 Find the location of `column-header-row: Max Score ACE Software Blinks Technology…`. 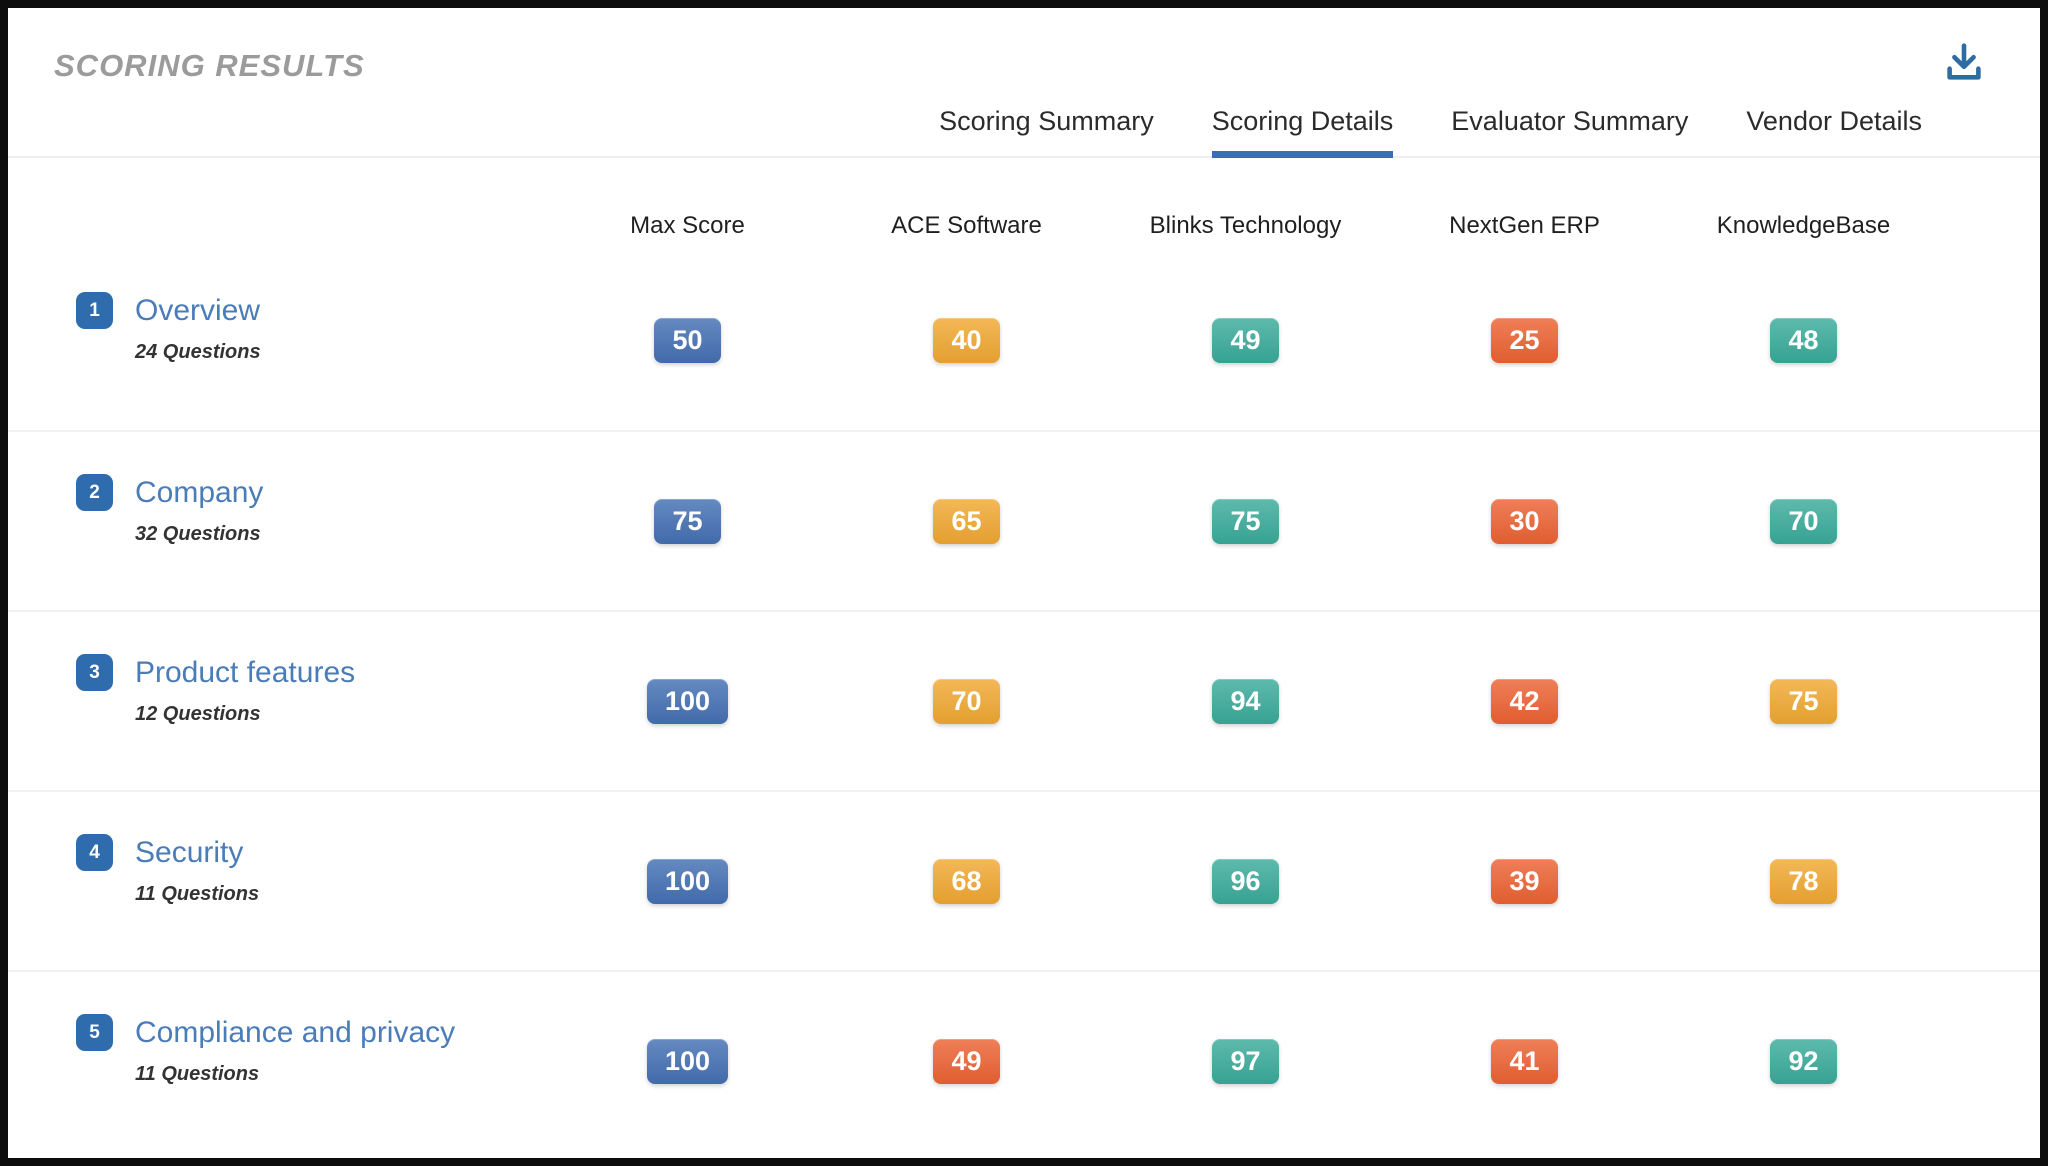

column-header-row: Max Score ACE Software Blinks Technology… is located at coordinates (1024, 204).